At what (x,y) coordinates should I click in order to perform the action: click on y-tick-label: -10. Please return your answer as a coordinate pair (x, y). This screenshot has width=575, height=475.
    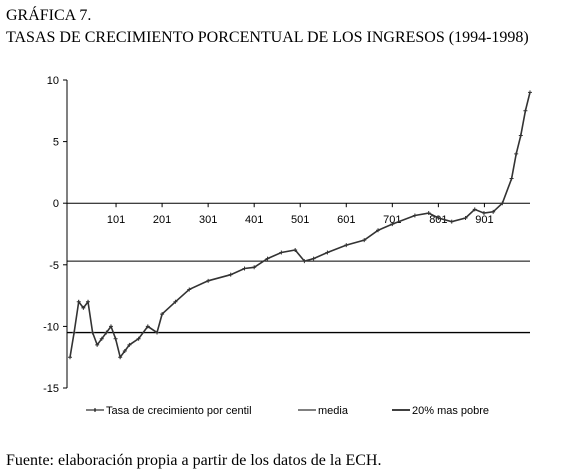
    Looking at the image, I should click on (51, 327).